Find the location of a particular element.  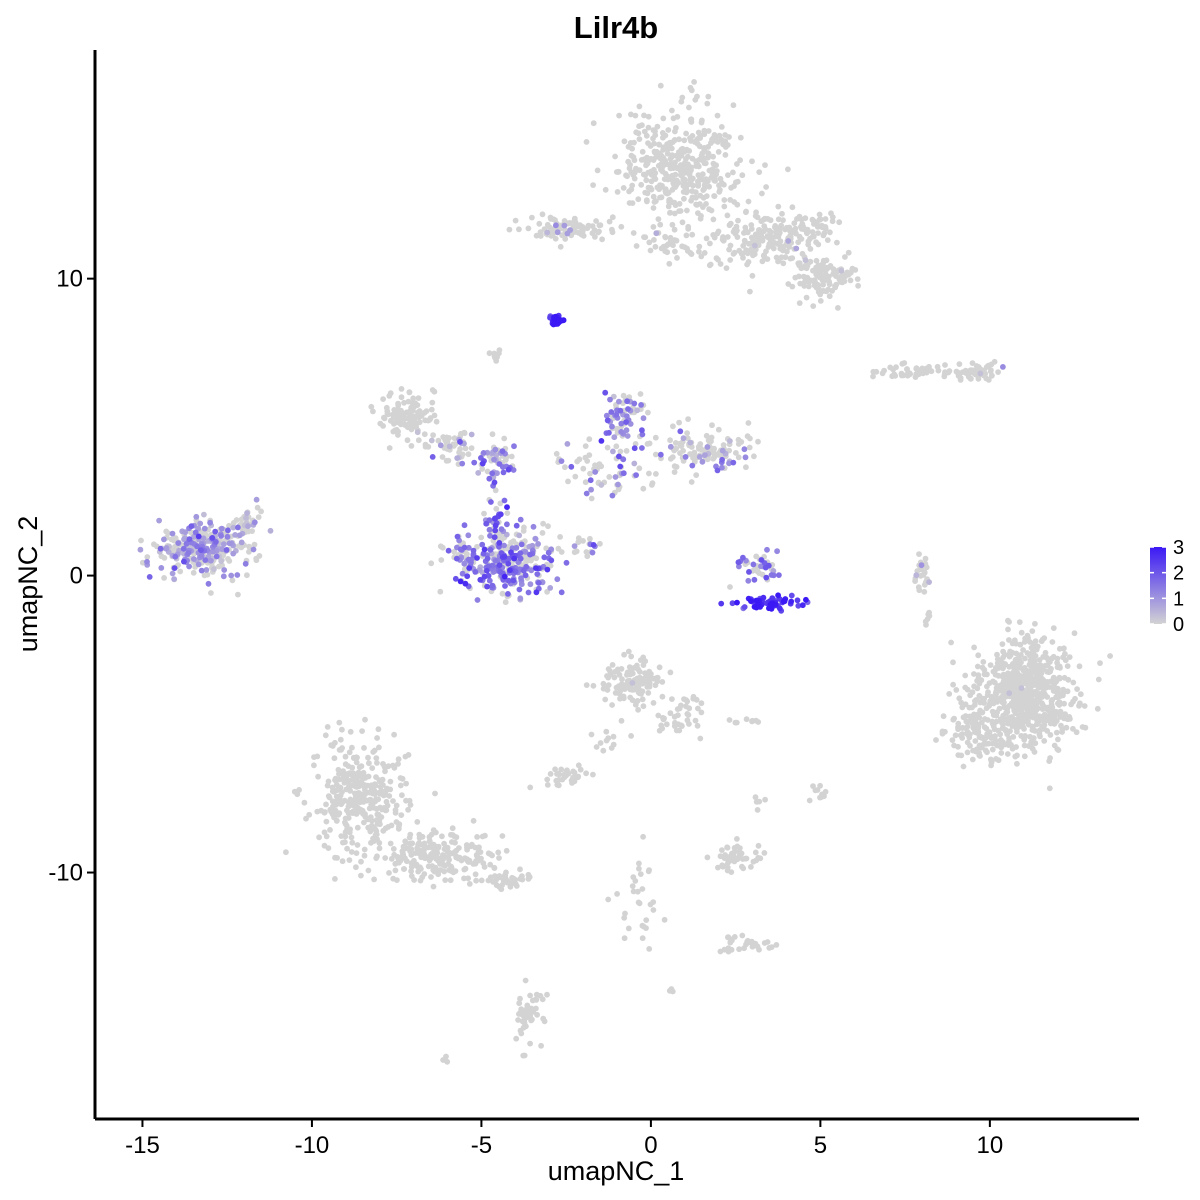

x-tick-label: -15 is located at coordinates (142, 1145).